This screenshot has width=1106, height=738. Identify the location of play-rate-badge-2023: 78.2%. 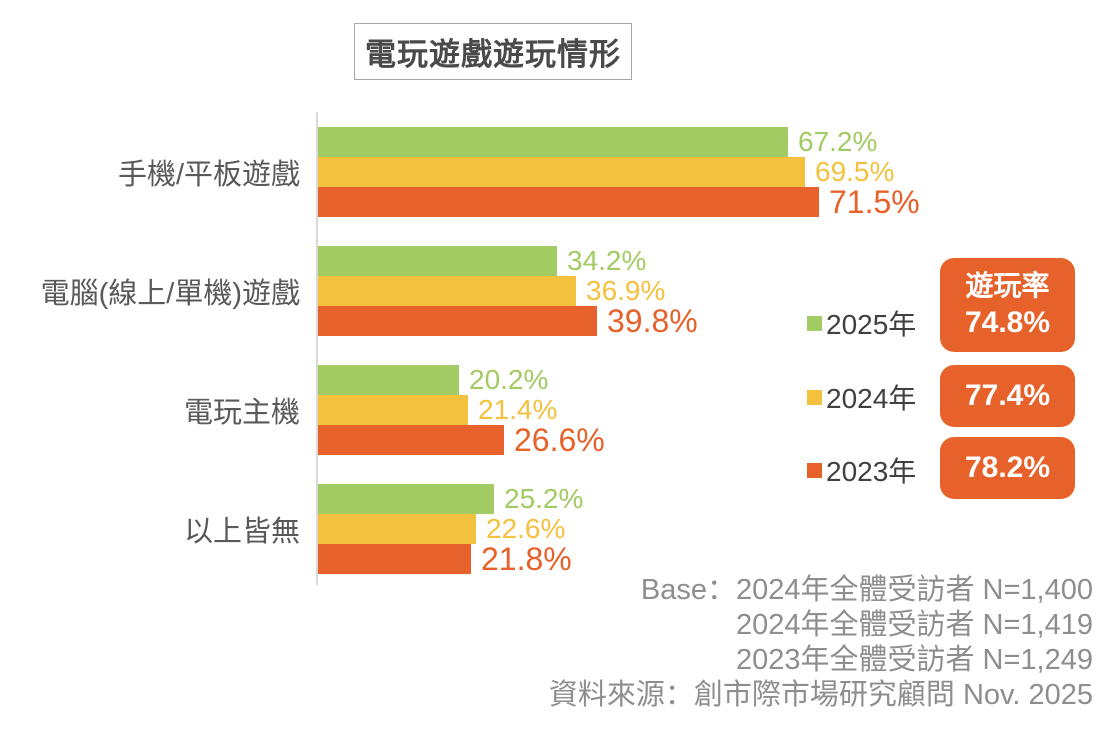
(1007, 468).